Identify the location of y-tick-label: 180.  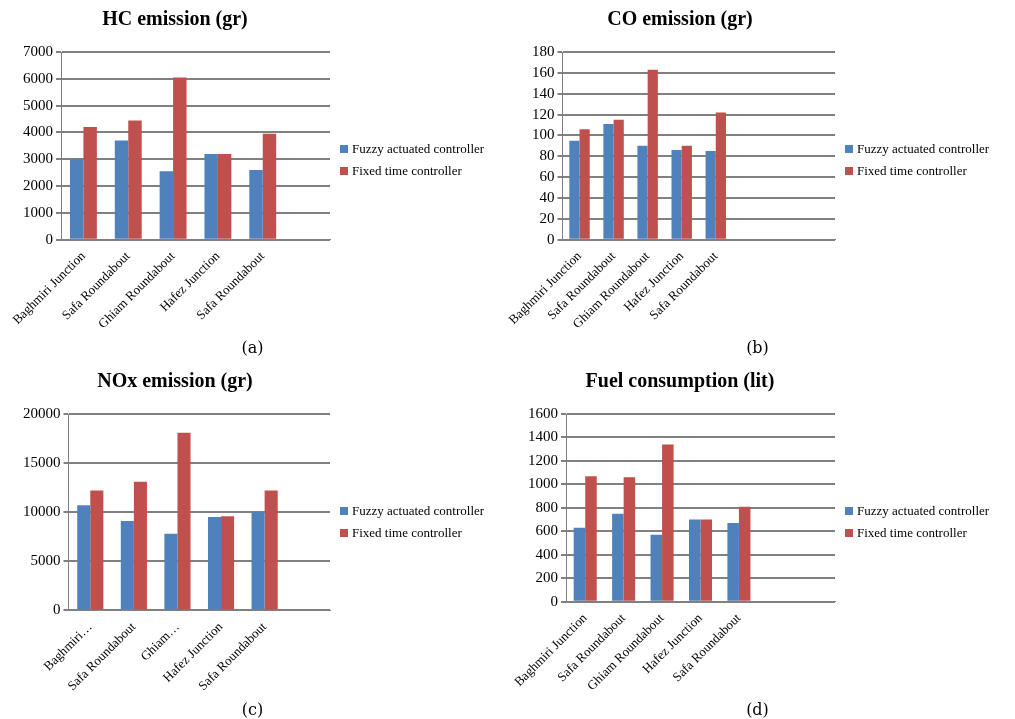
(543, 50).